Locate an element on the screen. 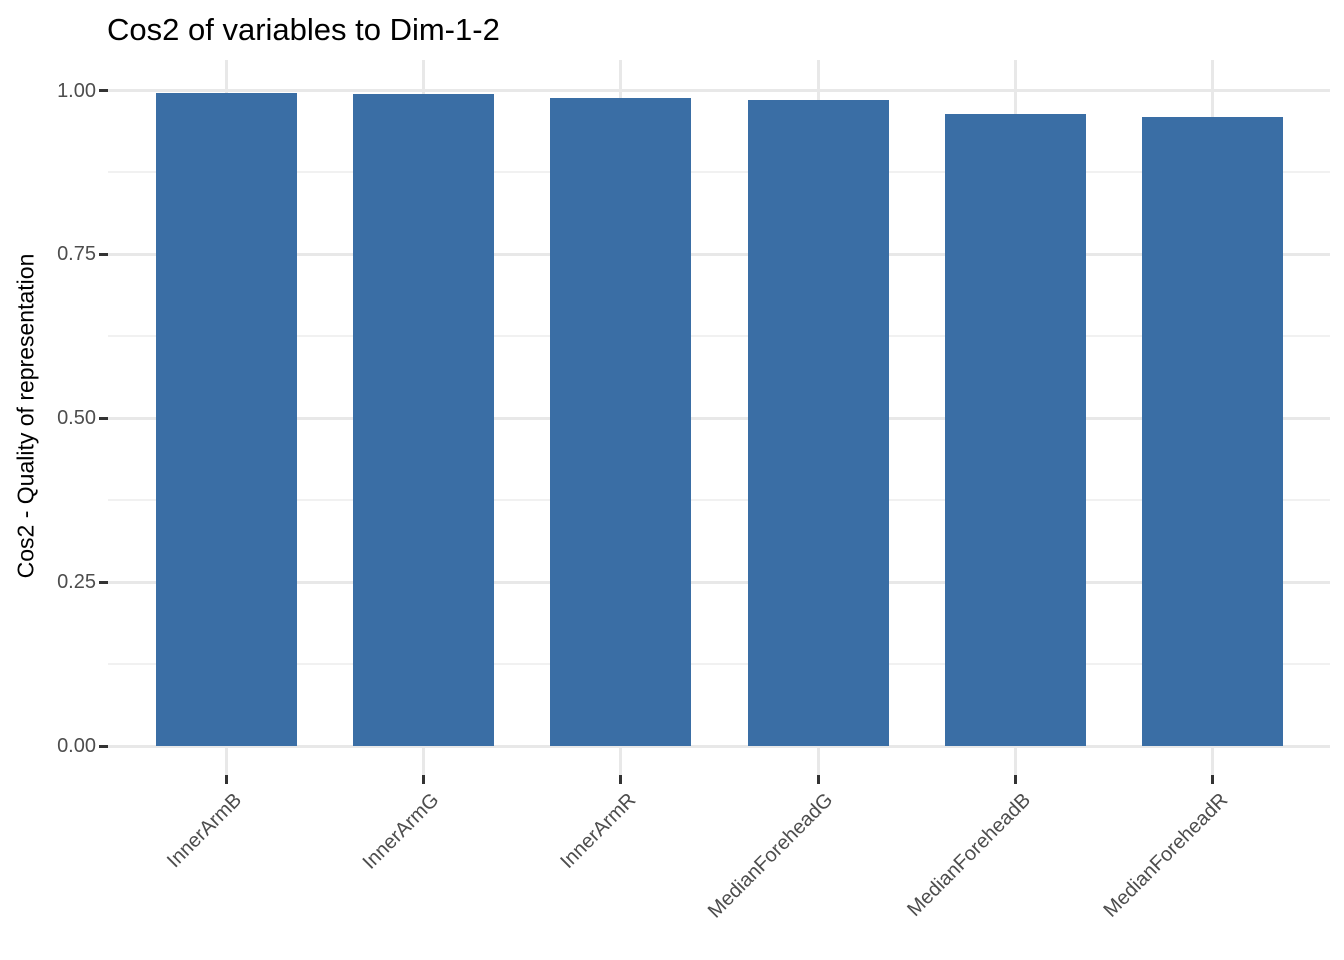 This screenshot has width=1344, height=960. chart-title: Cos2 of variables to Dim-1-2 is located at coordinates (303, 29).